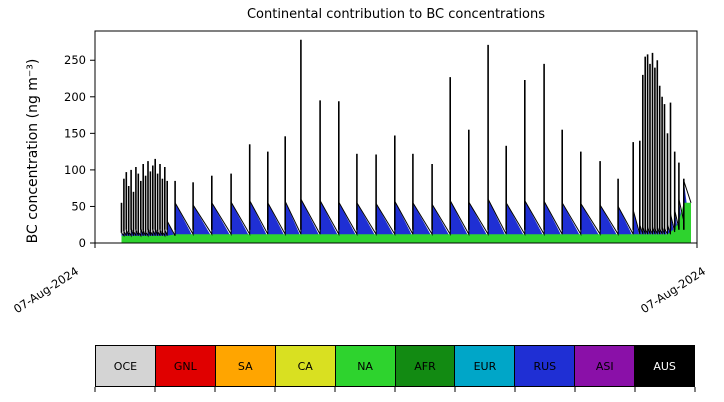 The height and width of the screenshot is (402, 724). Describe the element at coordinates (78, 206) in the screenshot. I see `y-tick-label: 50` at that location.